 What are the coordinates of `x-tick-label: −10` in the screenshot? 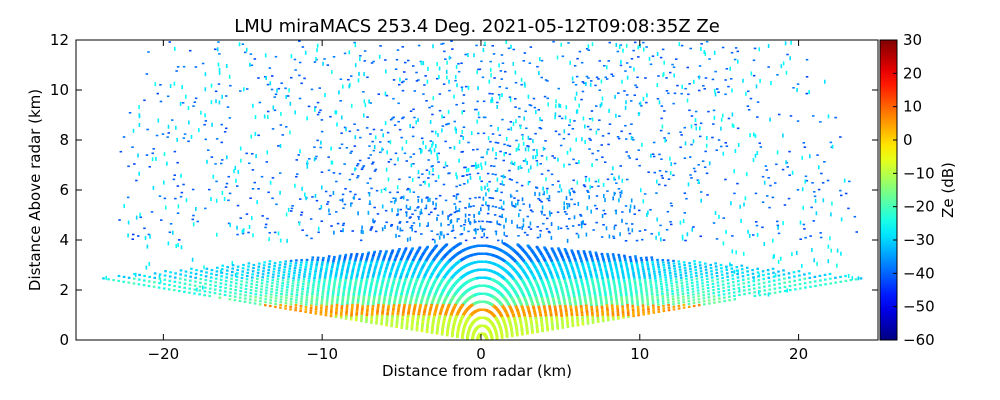 It's located at (322, 354).